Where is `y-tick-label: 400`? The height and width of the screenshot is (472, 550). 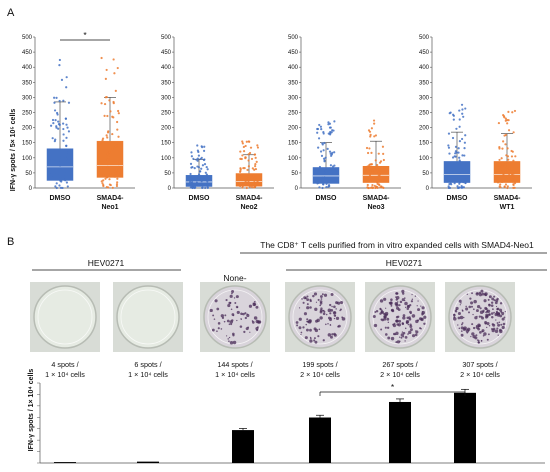
y-tick-label: 400 is located at coordinates (293, 68).